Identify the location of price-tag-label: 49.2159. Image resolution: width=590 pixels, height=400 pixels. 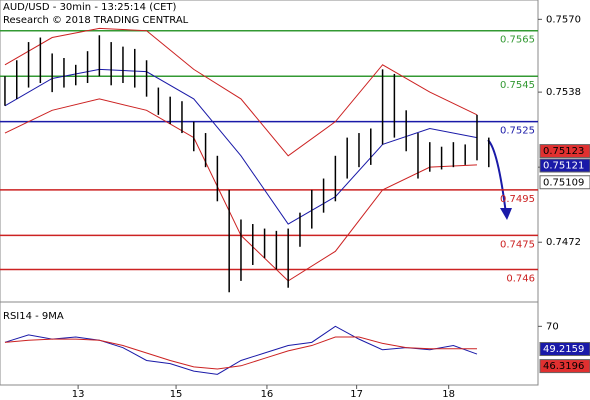
(563, 349).